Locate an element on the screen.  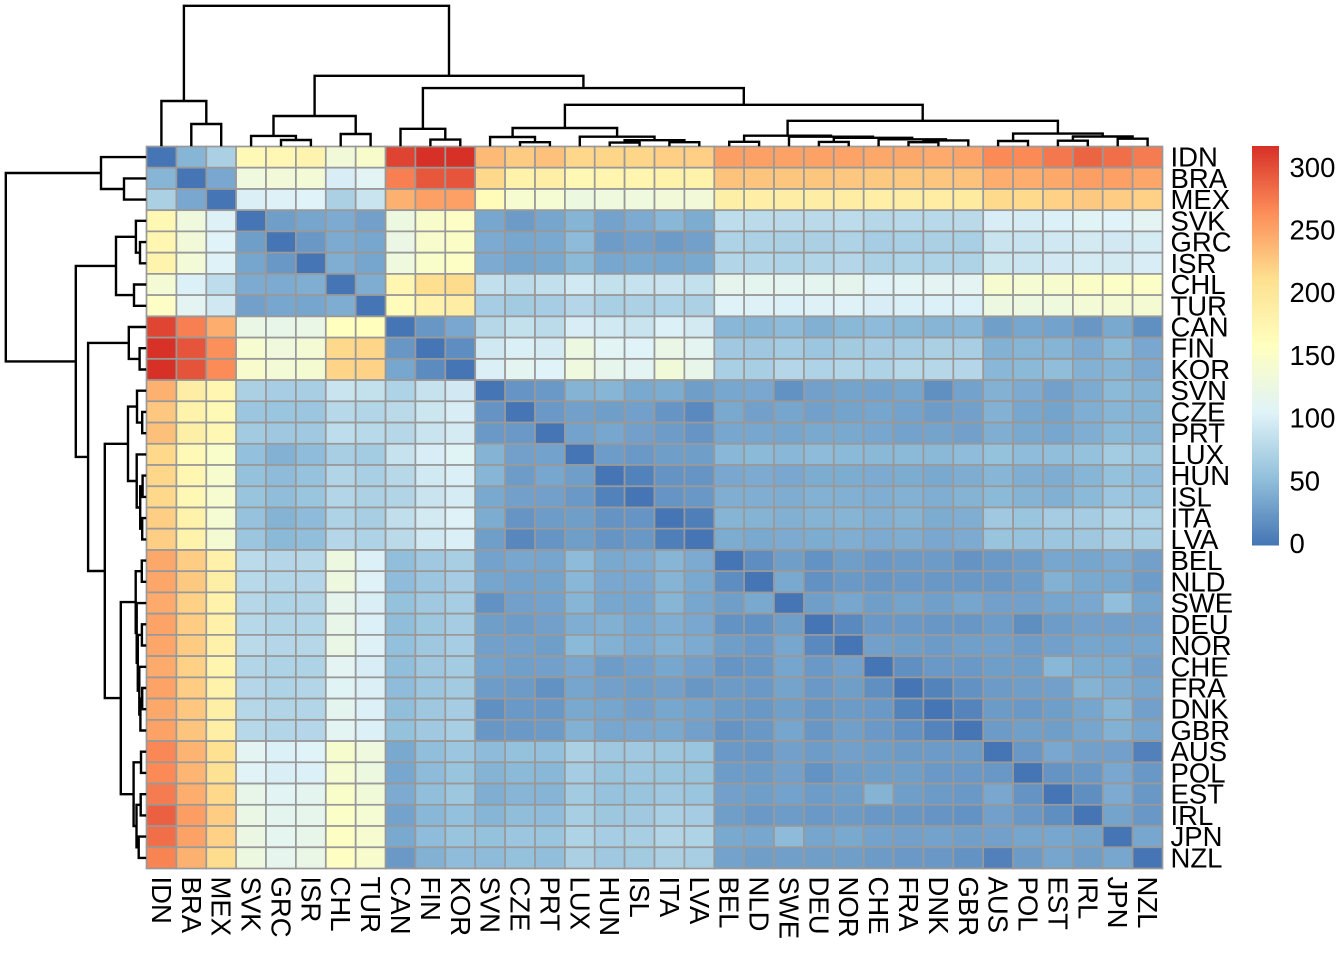
svg-text: 0 is located at coordinates (1297, 543).